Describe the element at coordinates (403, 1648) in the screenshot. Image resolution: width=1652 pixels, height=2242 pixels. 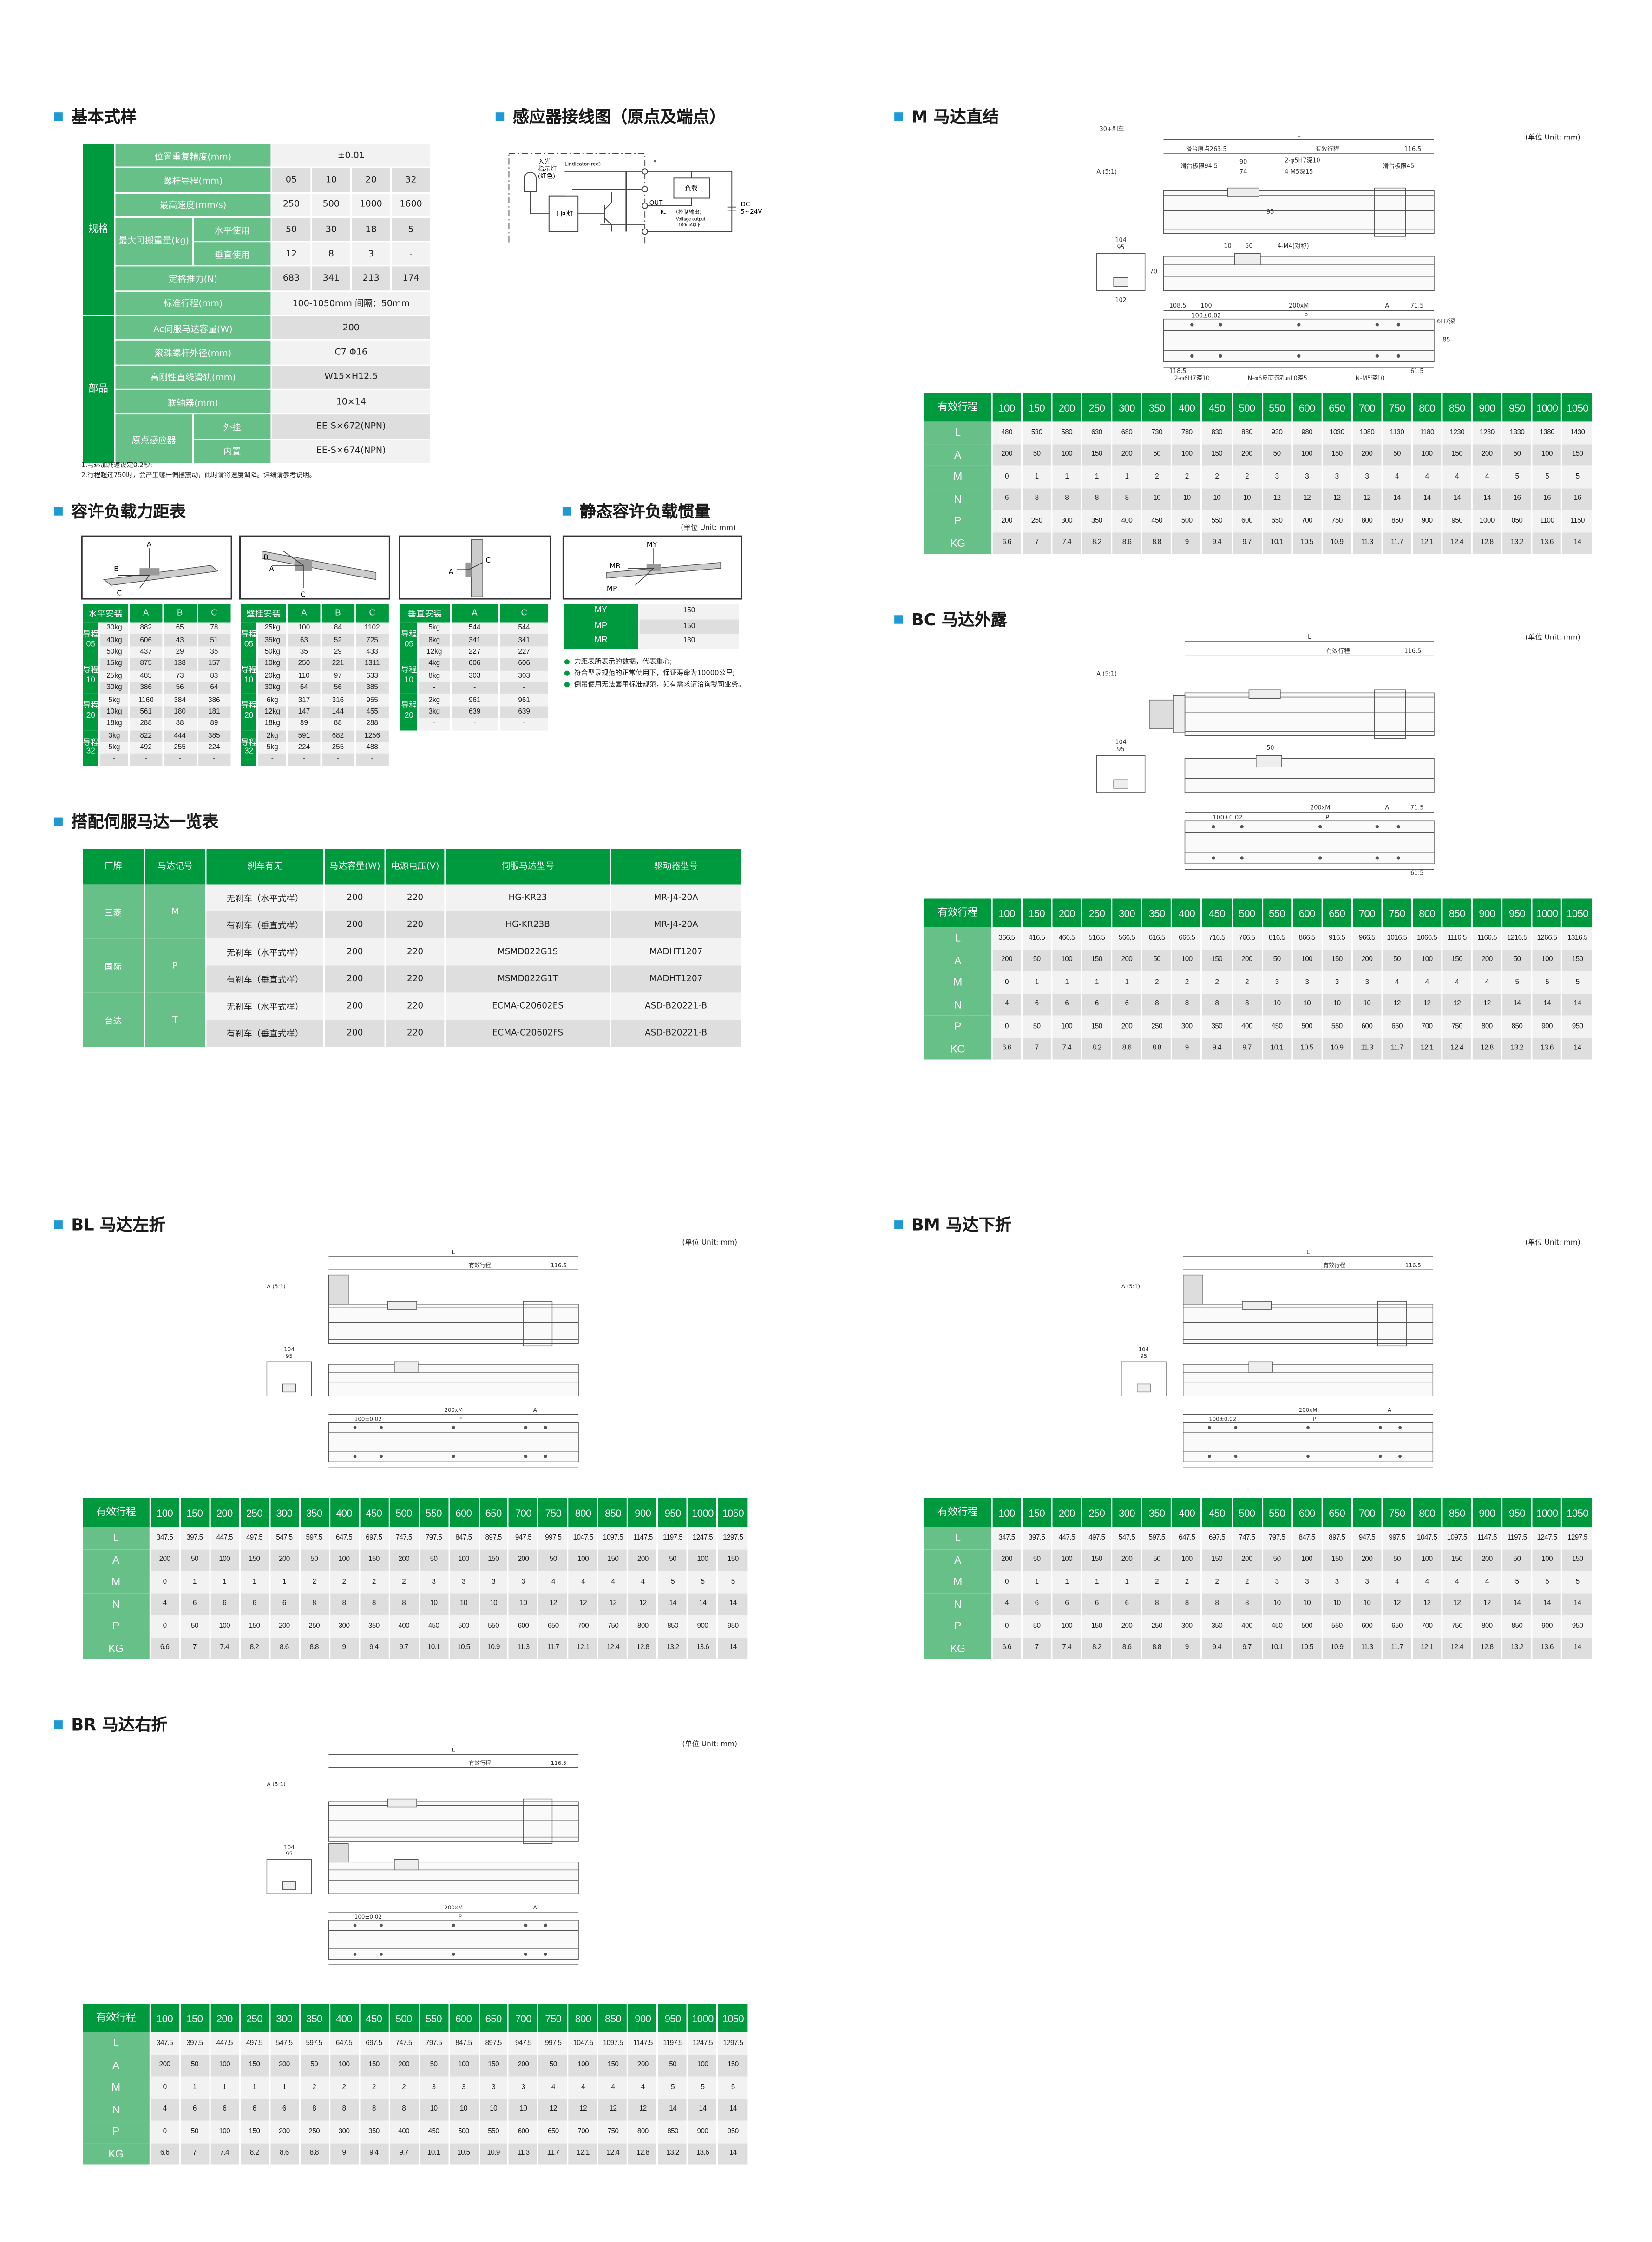
I see `table-cell: 9.7` at that location.